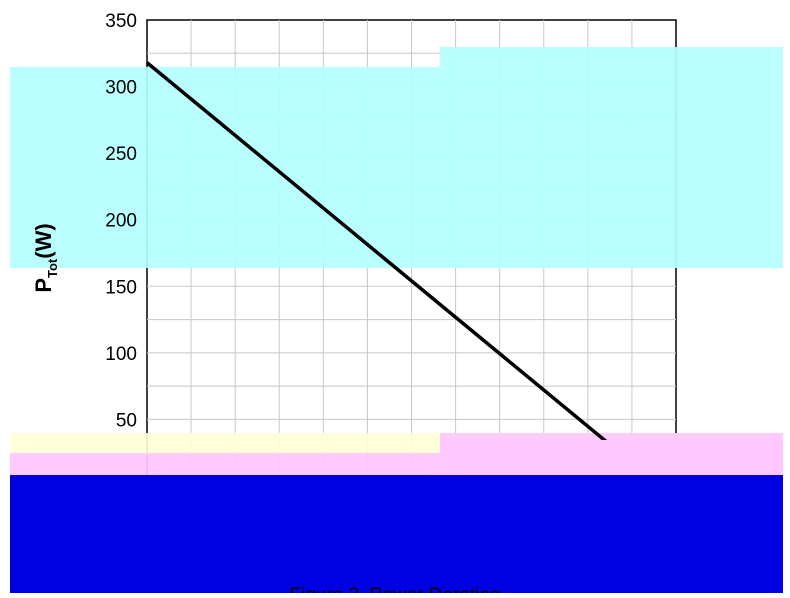 This screenshot has height=598, width=790. I want to click on y-axis-label-main: P, so click(43, 285).